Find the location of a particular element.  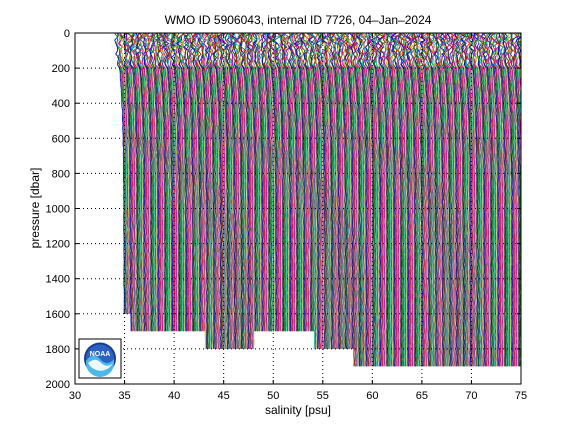

y-axis-label: pressure [dbar] is located at coordinates (35, 208).